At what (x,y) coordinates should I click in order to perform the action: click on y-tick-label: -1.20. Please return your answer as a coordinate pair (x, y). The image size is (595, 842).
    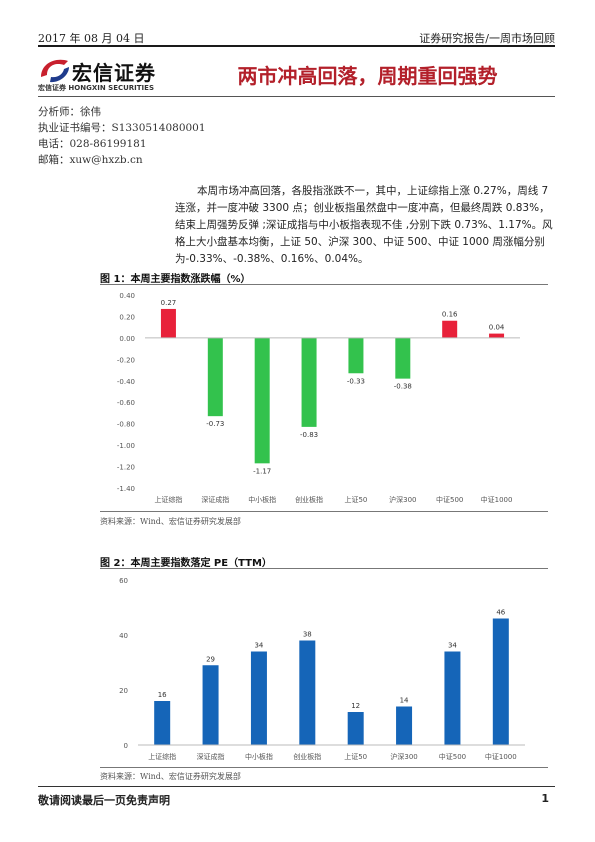
    Looking at the image, I should click on (126, 468).